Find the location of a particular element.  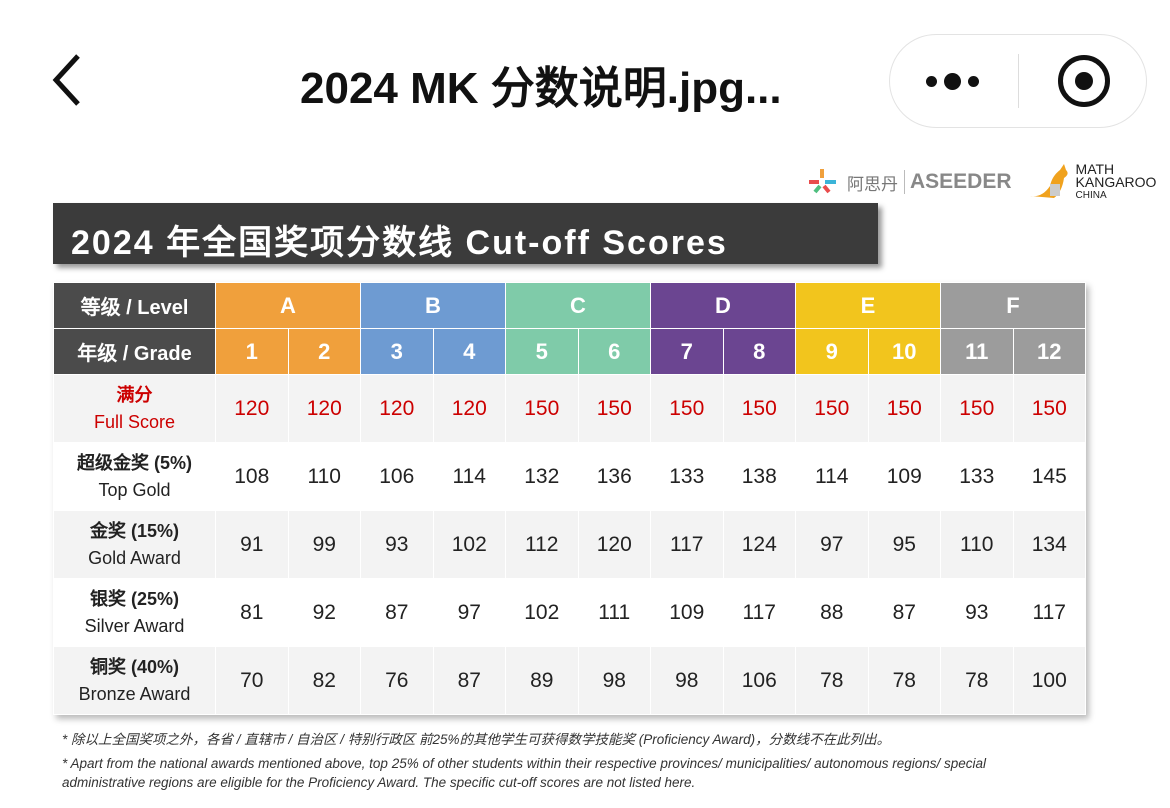

grade-10: 10 is located at coordinates (904, 351).